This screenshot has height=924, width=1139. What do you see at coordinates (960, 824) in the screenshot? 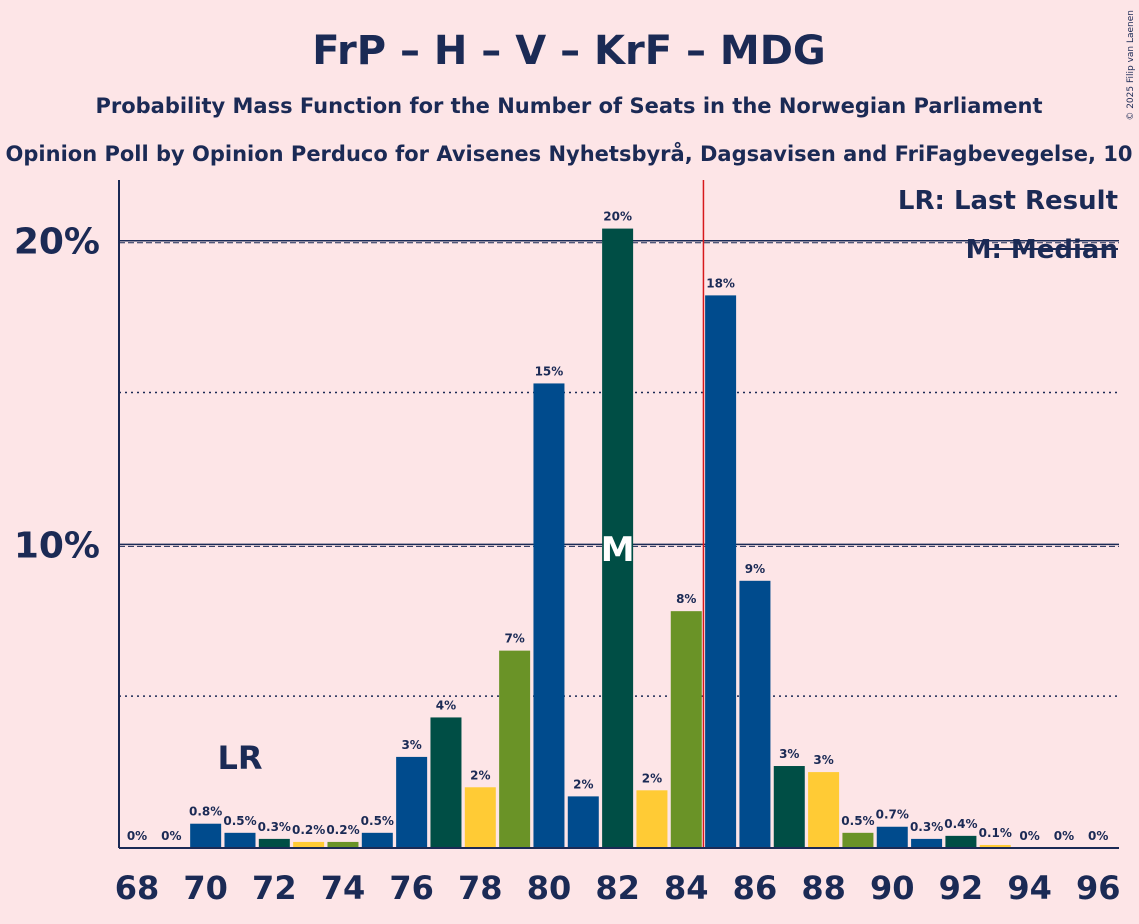
I see `bar-label-92: 0.4%` at bounding box center [960, 824].